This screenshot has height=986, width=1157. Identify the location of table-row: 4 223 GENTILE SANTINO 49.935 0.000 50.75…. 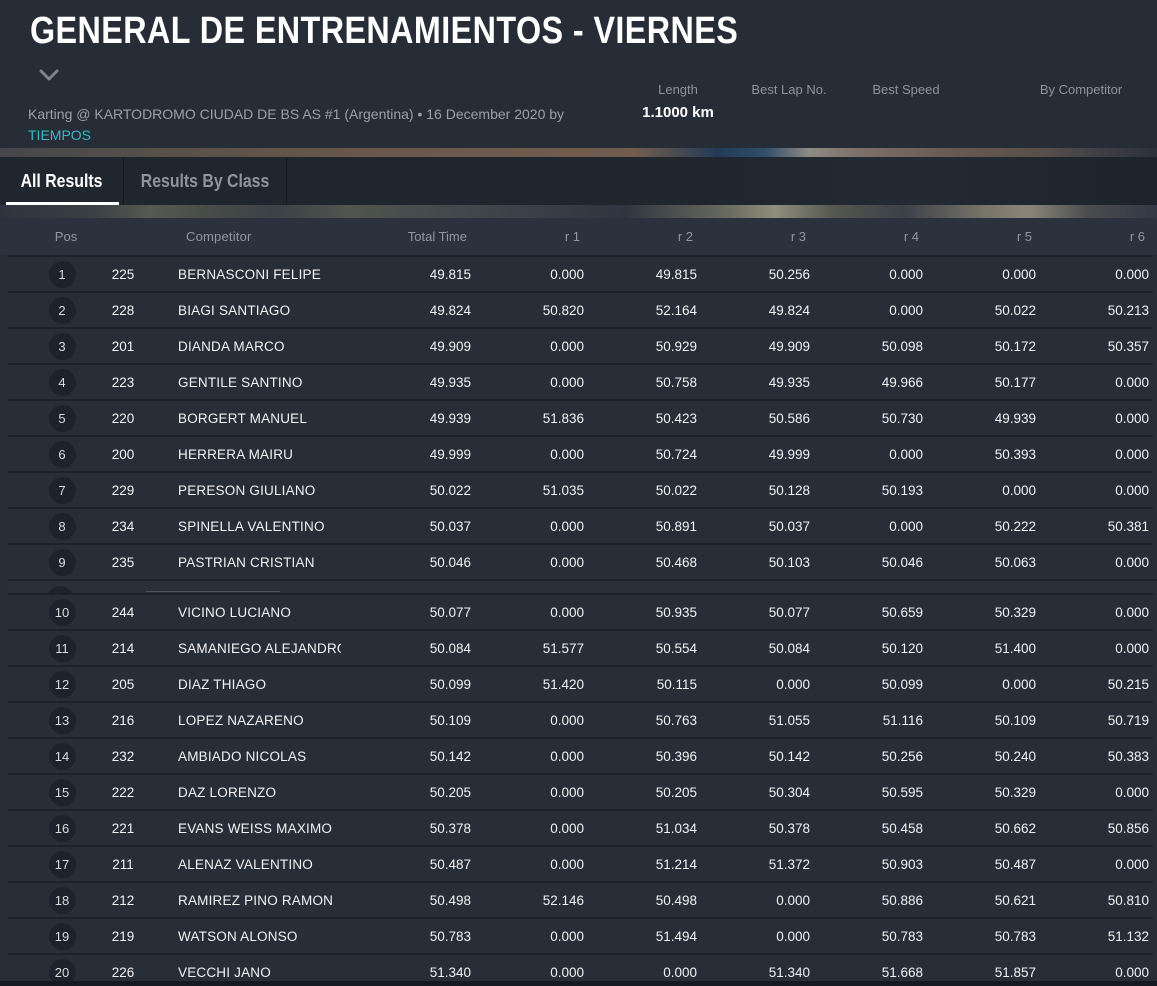
(580, 381).